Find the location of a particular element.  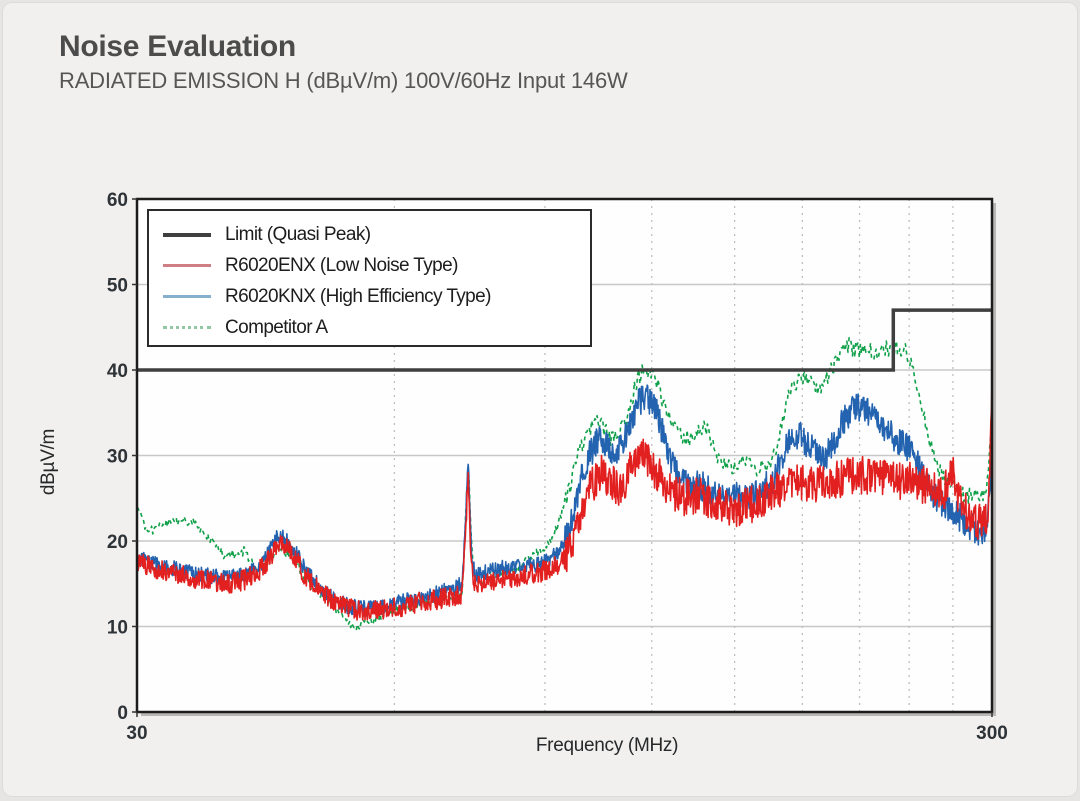

legend-item-r6020enx-low-noise-type: R6020ENX (Low Noise Type) is located at coordinates (376, 265).